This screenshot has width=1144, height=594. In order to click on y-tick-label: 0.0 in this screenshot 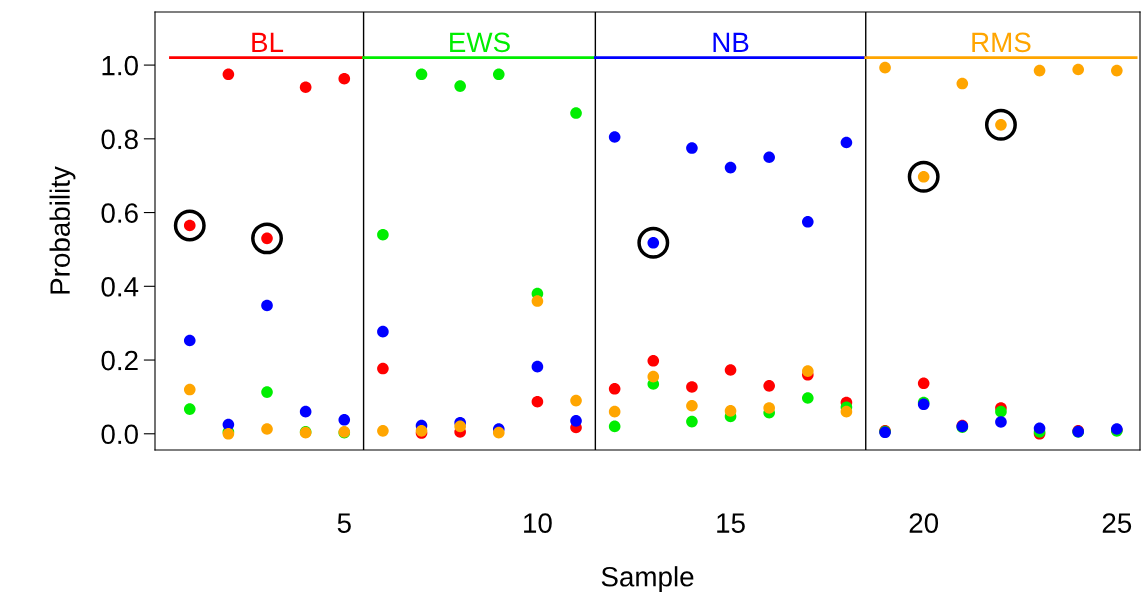, I will do `click(119, 434)`.